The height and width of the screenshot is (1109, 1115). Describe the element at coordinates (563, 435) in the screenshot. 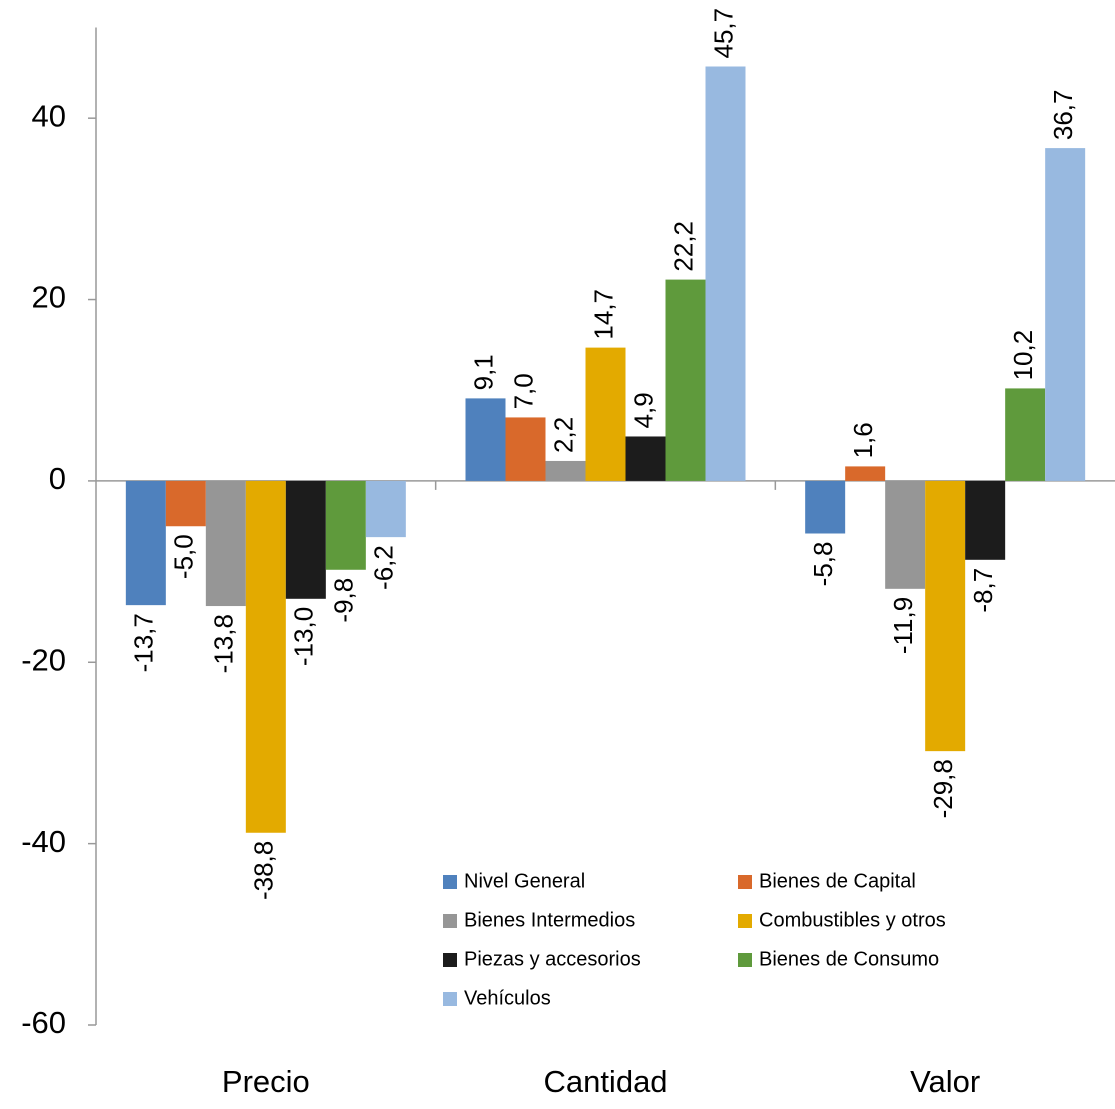

I see `value-label: 2,2` at that location.